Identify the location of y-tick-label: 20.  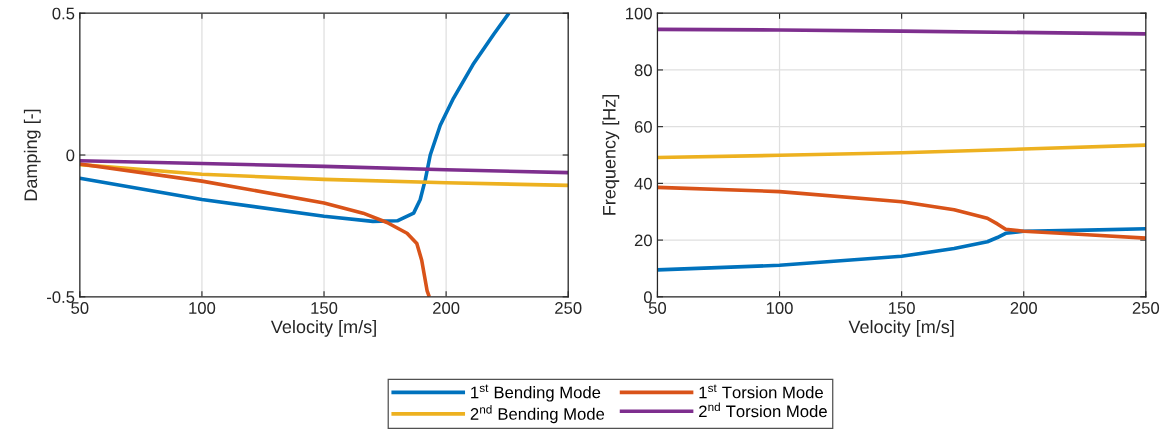
(643, 240).